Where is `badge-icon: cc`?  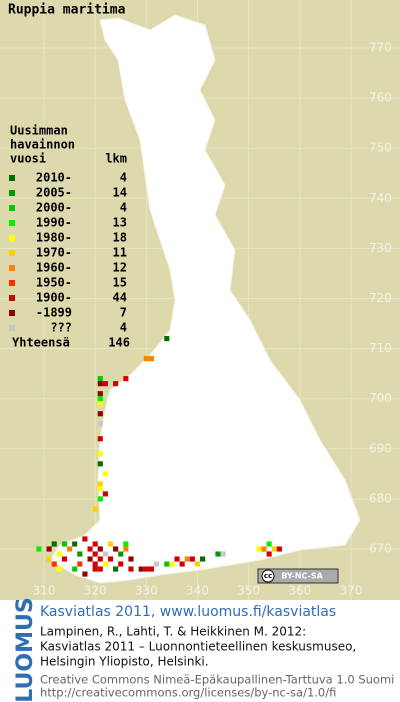 badge-icon: cc is located at coordinates (268, 576).